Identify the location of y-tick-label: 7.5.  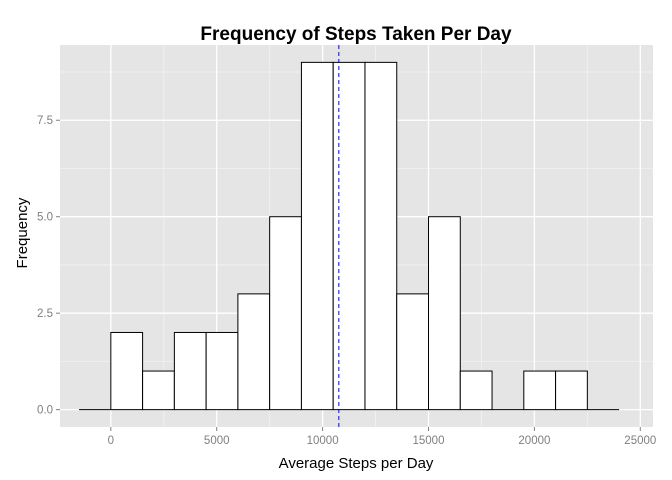
(45, 121).